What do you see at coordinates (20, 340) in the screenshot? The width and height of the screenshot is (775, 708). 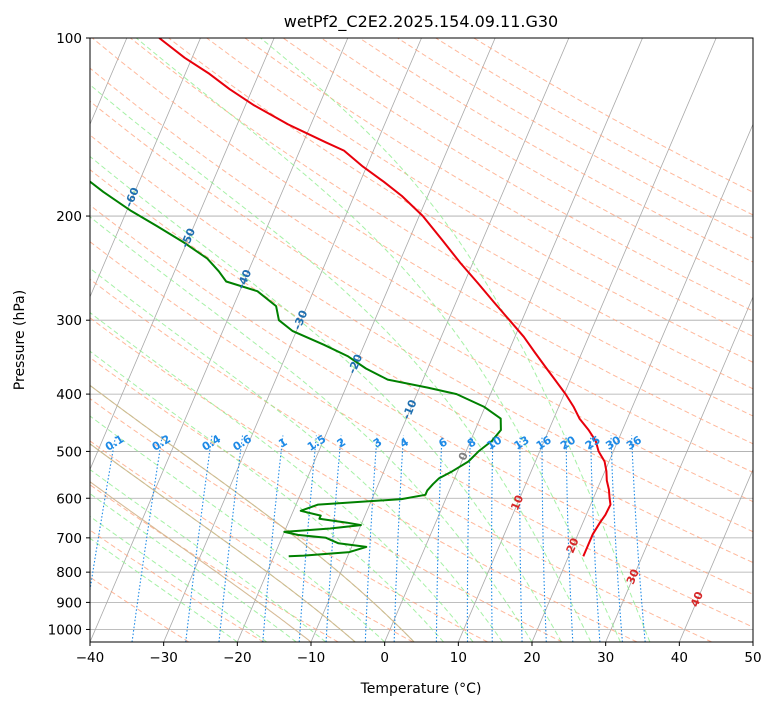 I see `y-axis-label: Pressure (hPa)` at bounding box center [20, 340].